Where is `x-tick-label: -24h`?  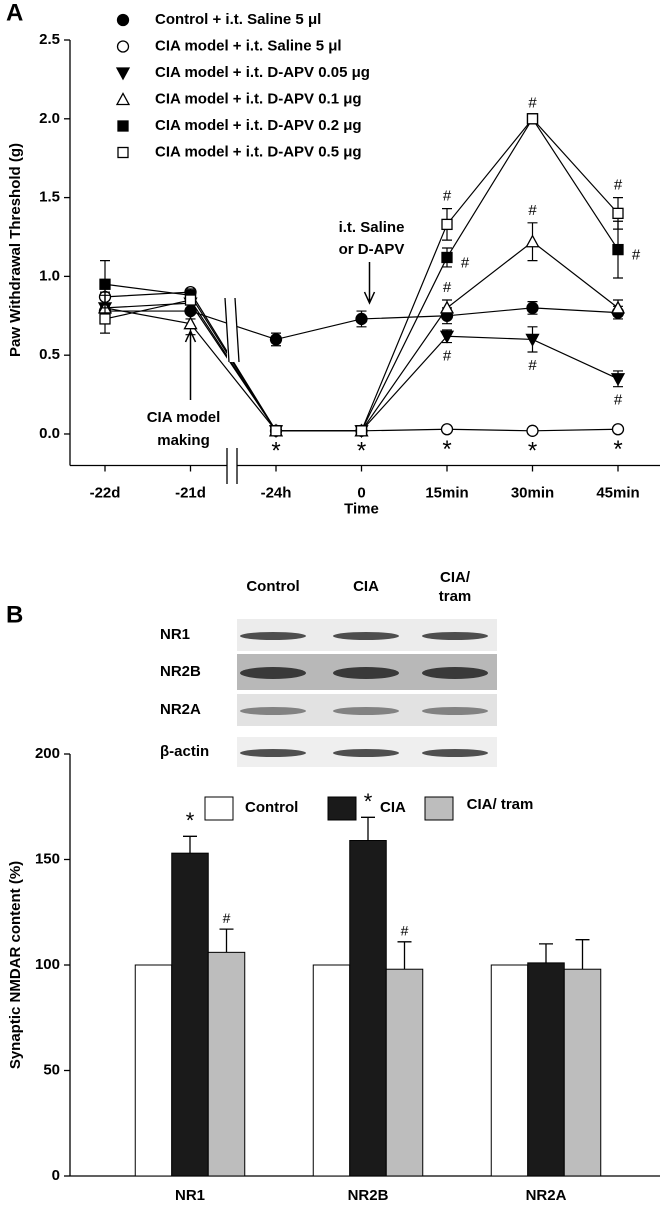
x-tick-label: -24h is located at coordinates (276, 492).